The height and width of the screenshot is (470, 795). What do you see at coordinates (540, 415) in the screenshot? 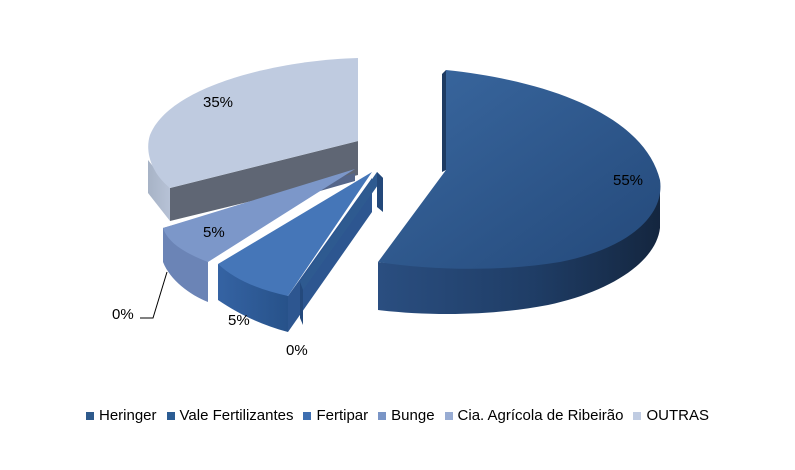
I see `legend-label: Cia. Agrícola de Ribeirão` at bounding box center [540, 415].